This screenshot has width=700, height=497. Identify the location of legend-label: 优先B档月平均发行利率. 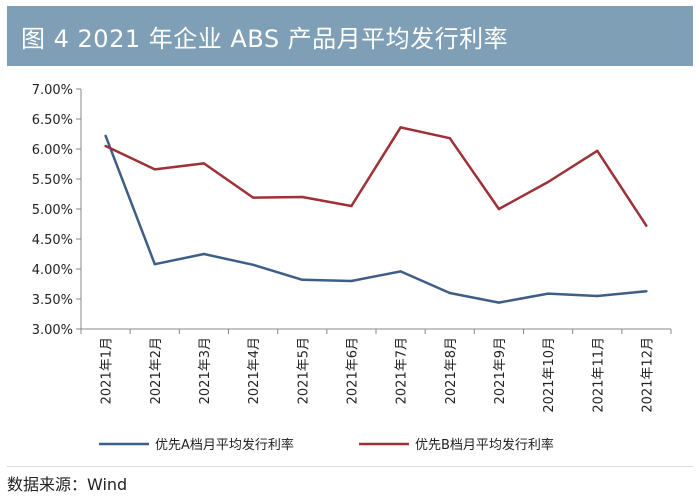
(484, 445).